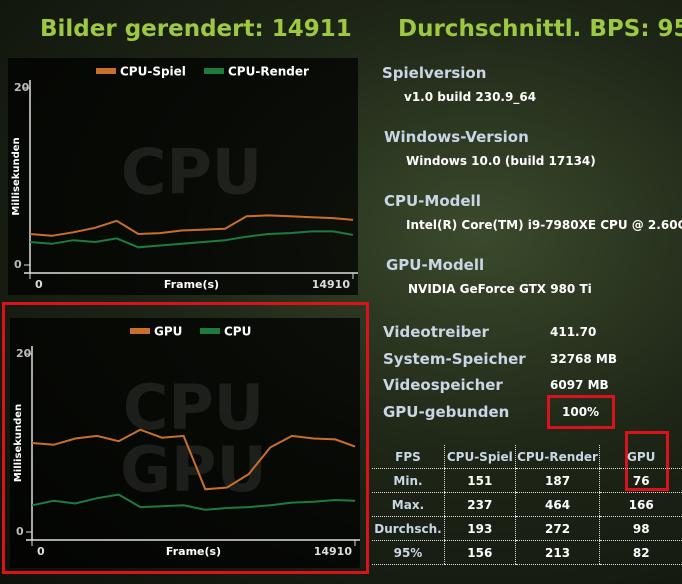 The height and width of the screenshot is (584, 682). Describe the element at coordinates (540, 29) in the screenshot. I see `average-fps: Durchschnittl. BPS: 95` at that location.